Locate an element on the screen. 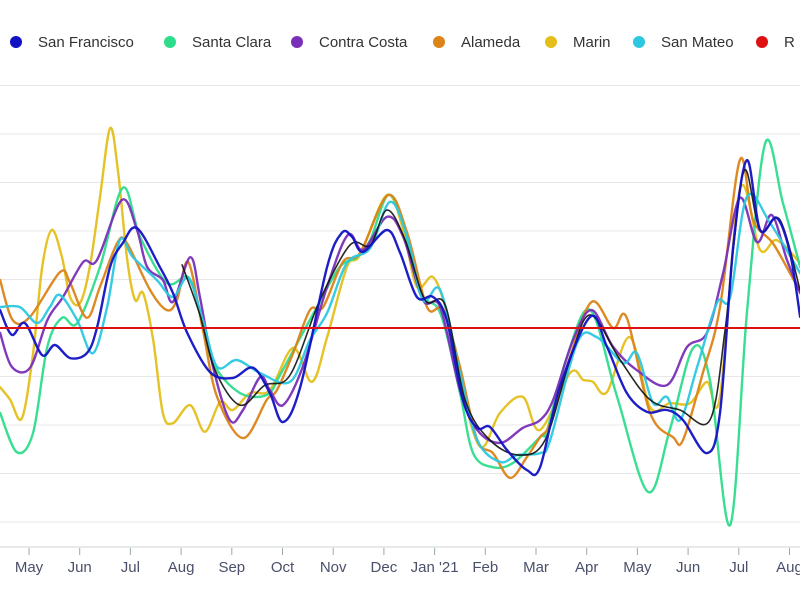  legend-item-r: R is located at coordinates (775, 42).